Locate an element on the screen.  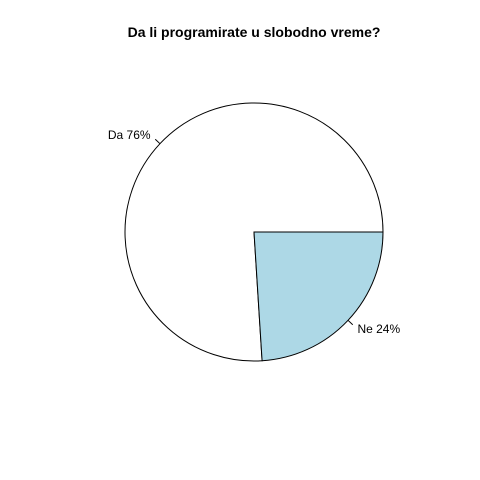
pie-label-0: Da 76% is located at coordinates (129, 135).